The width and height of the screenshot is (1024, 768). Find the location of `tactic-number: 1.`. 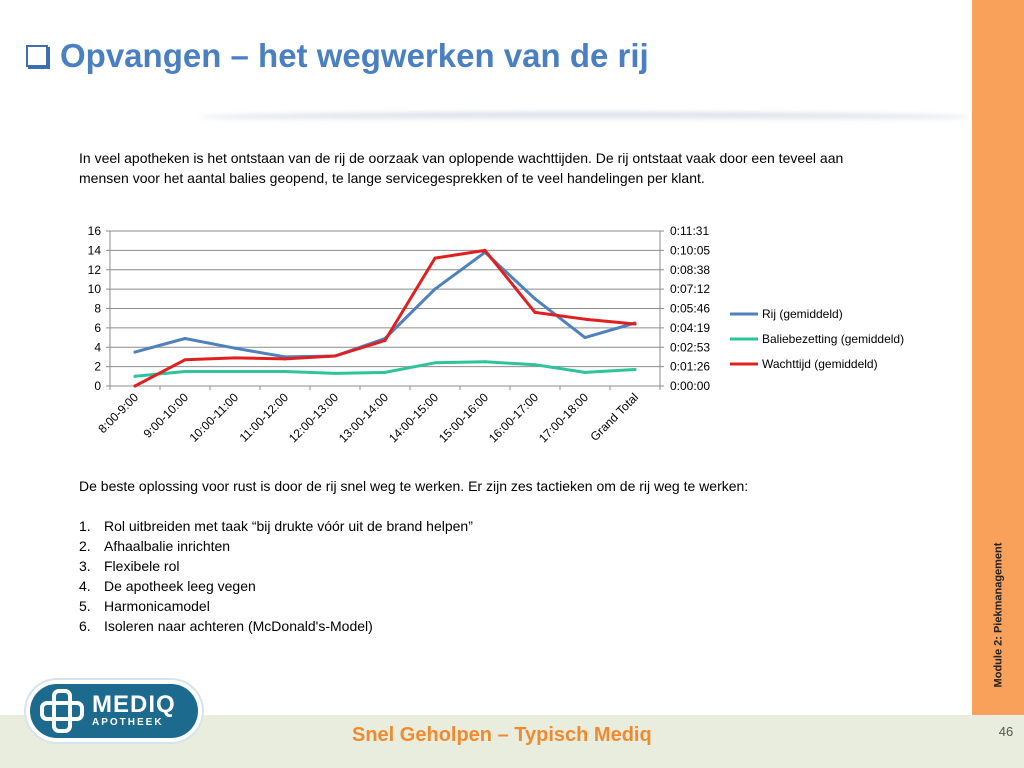

tactic-number: 1. is located at coordinates (85, 526).